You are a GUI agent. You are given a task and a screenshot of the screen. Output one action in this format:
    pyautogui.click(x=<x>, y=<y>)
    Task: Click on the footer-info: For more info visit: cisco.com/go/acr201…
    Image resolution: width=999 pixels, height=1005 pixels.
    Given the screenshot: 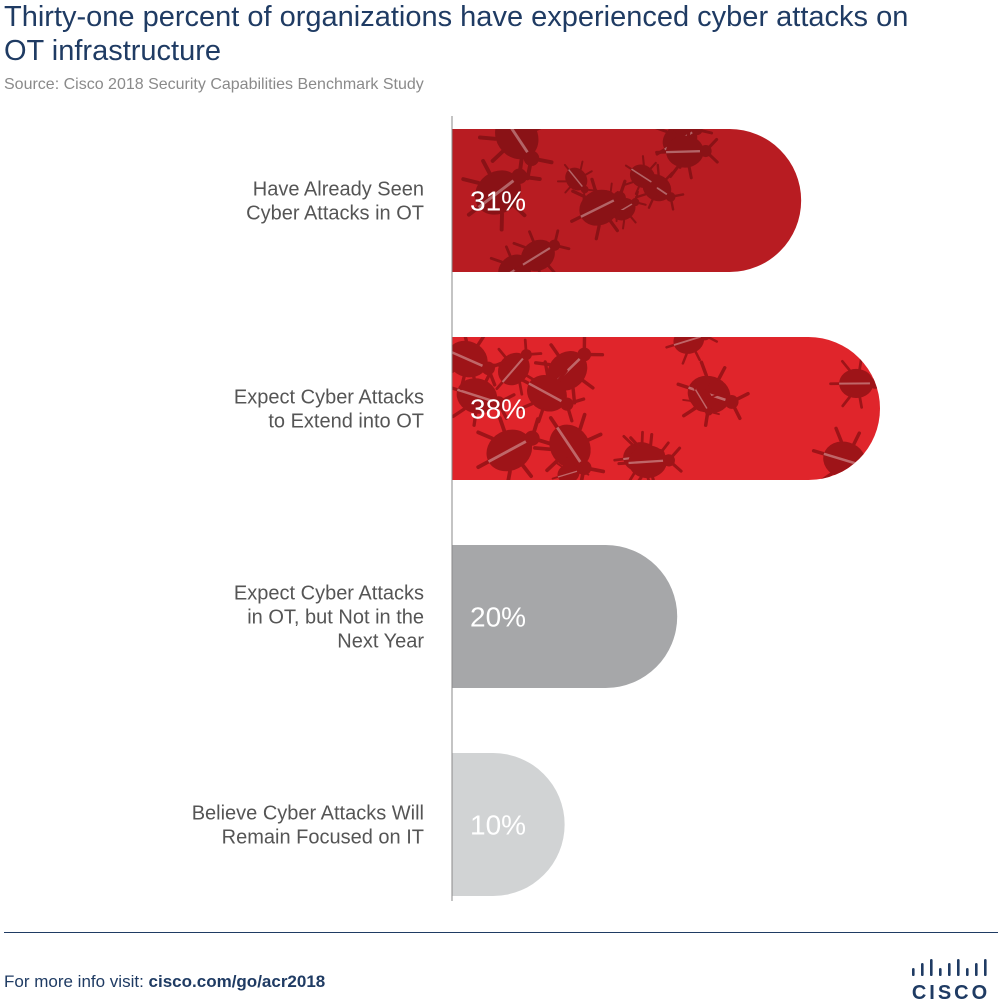 What is the action you would take?
    pyautogui.click(x=164, y=982)
    